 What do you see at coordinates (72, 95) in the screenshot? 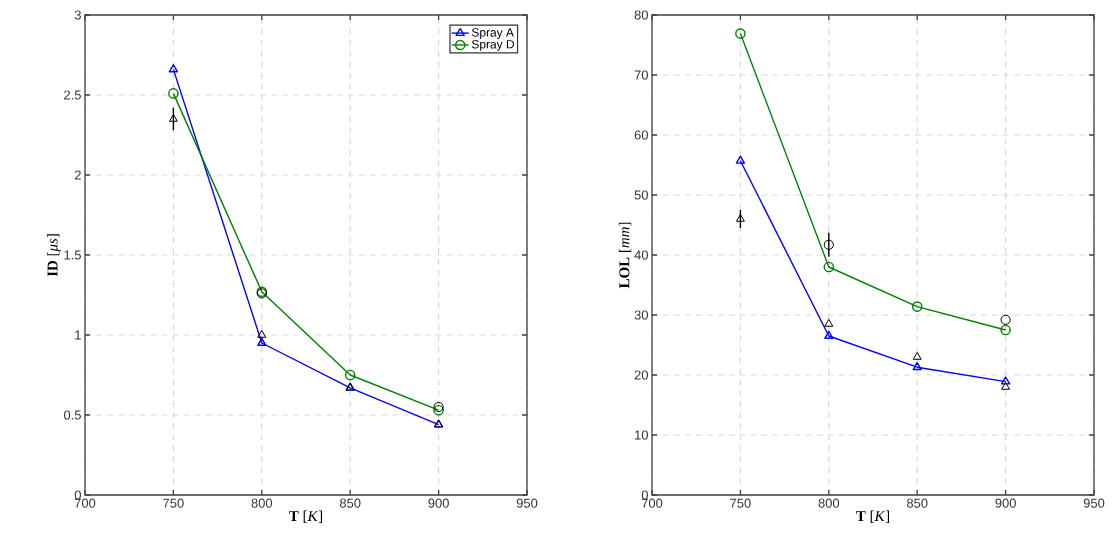
I see `y-tick-label: 2.5` at bounding box center [72, 95].